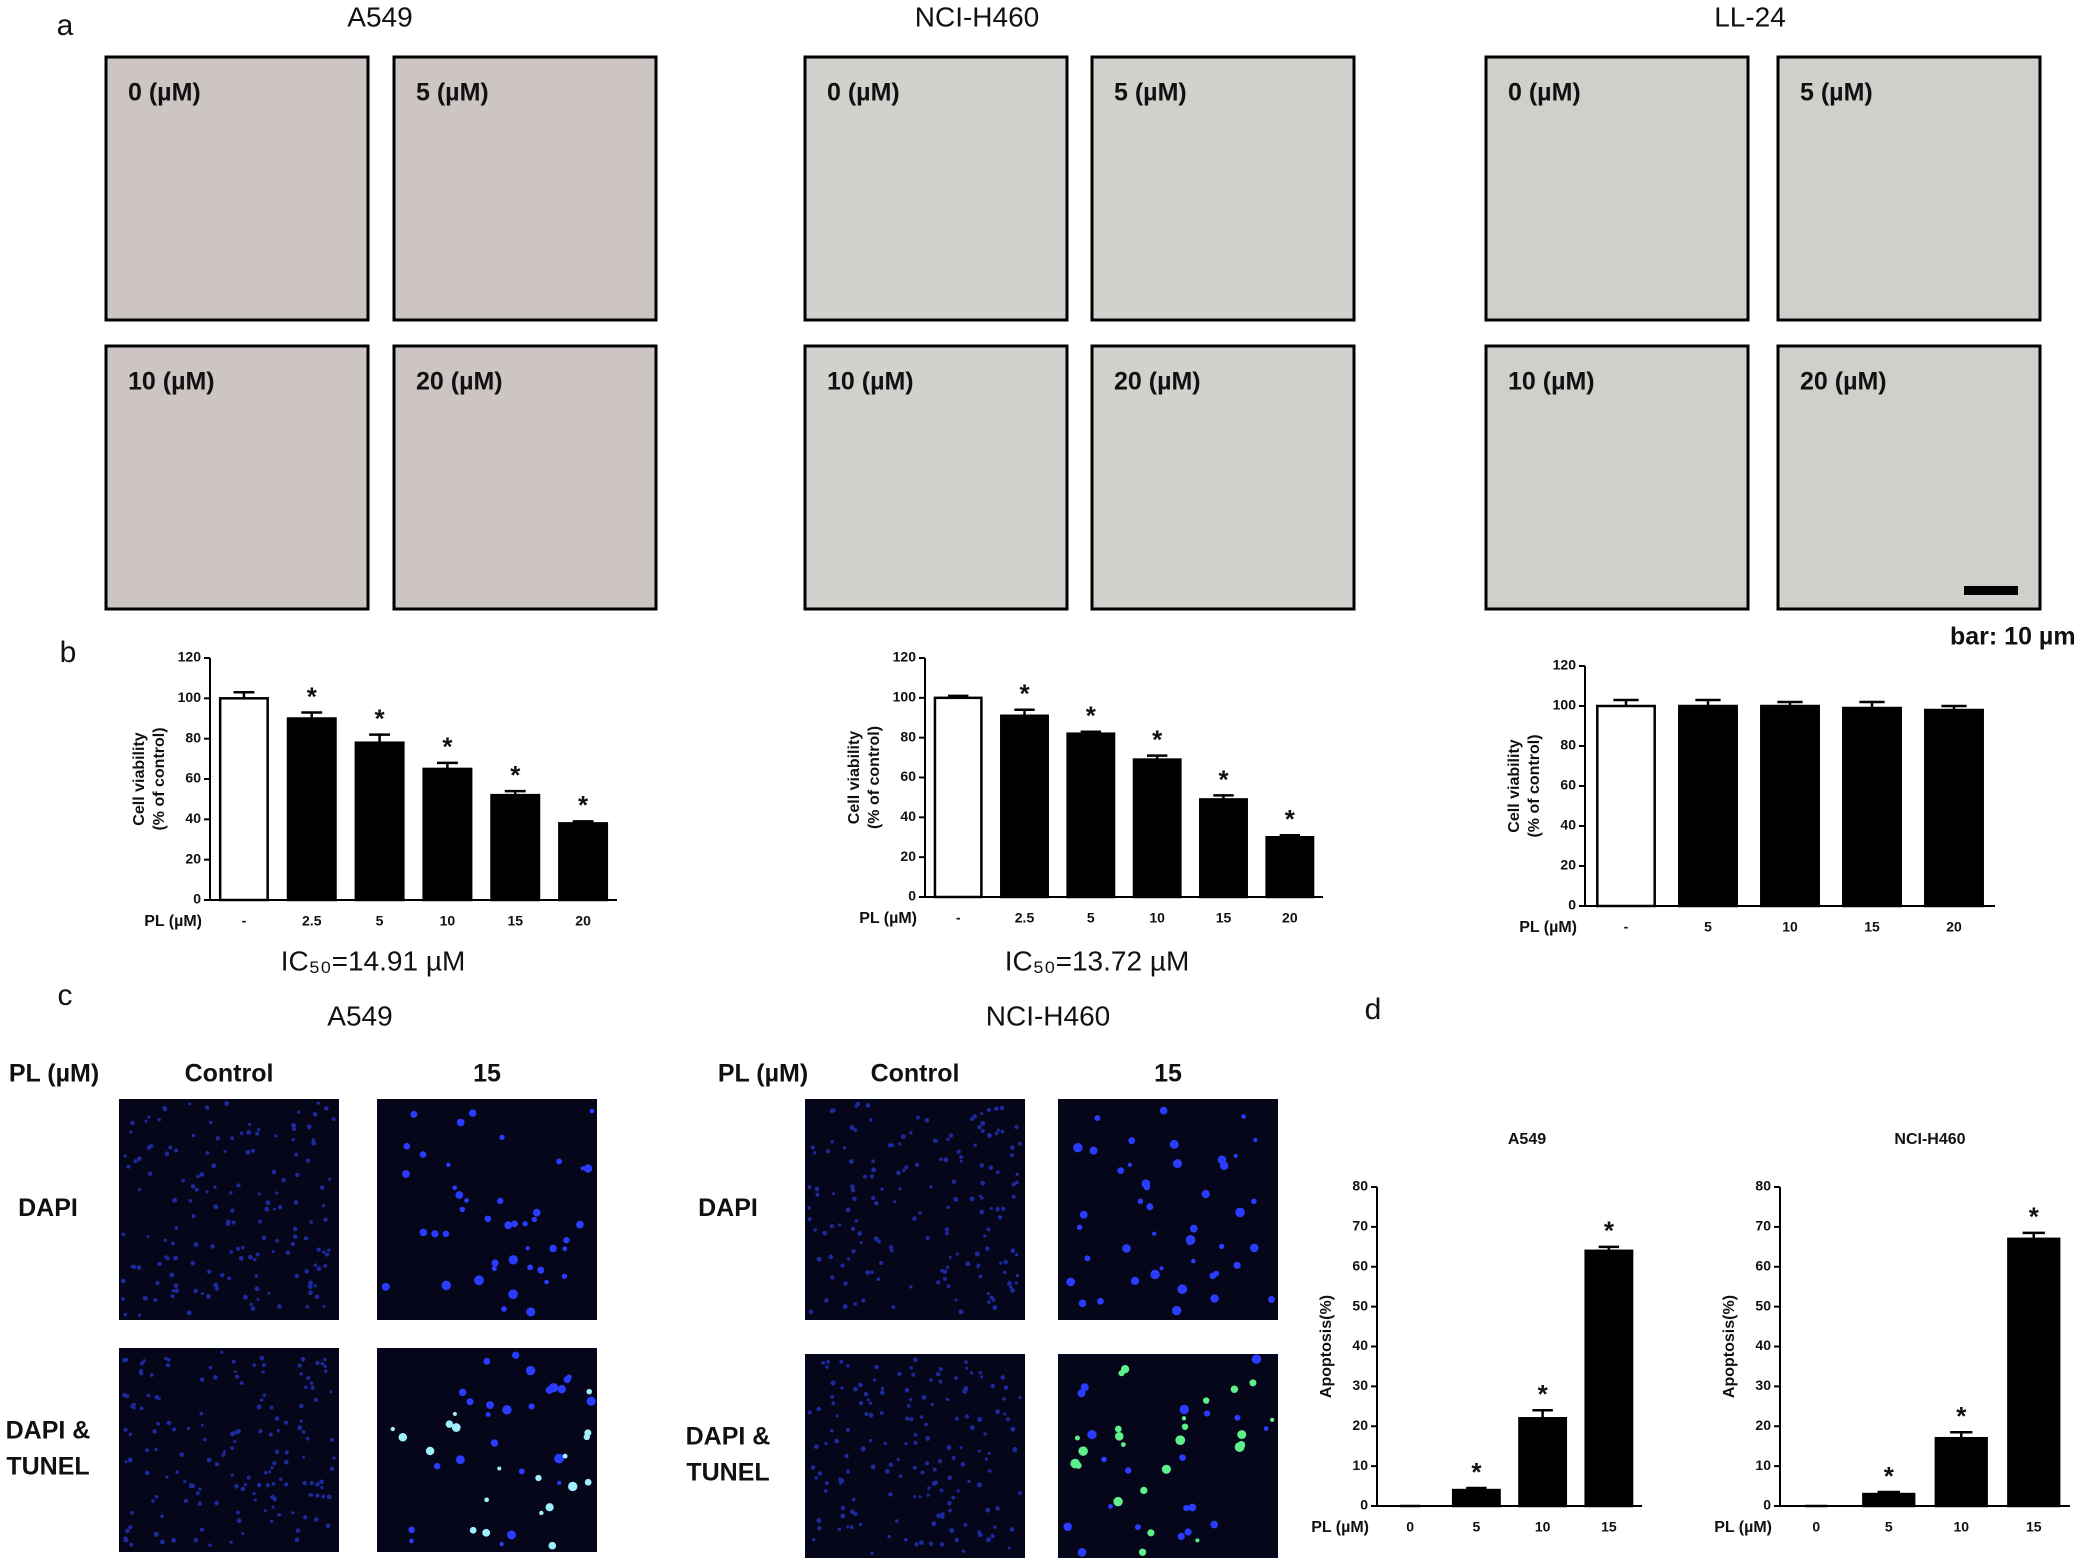 Image resolution: width=2100 pixels, height=1561 pixels. I want to click on panel-label: a, so click(65, 25).